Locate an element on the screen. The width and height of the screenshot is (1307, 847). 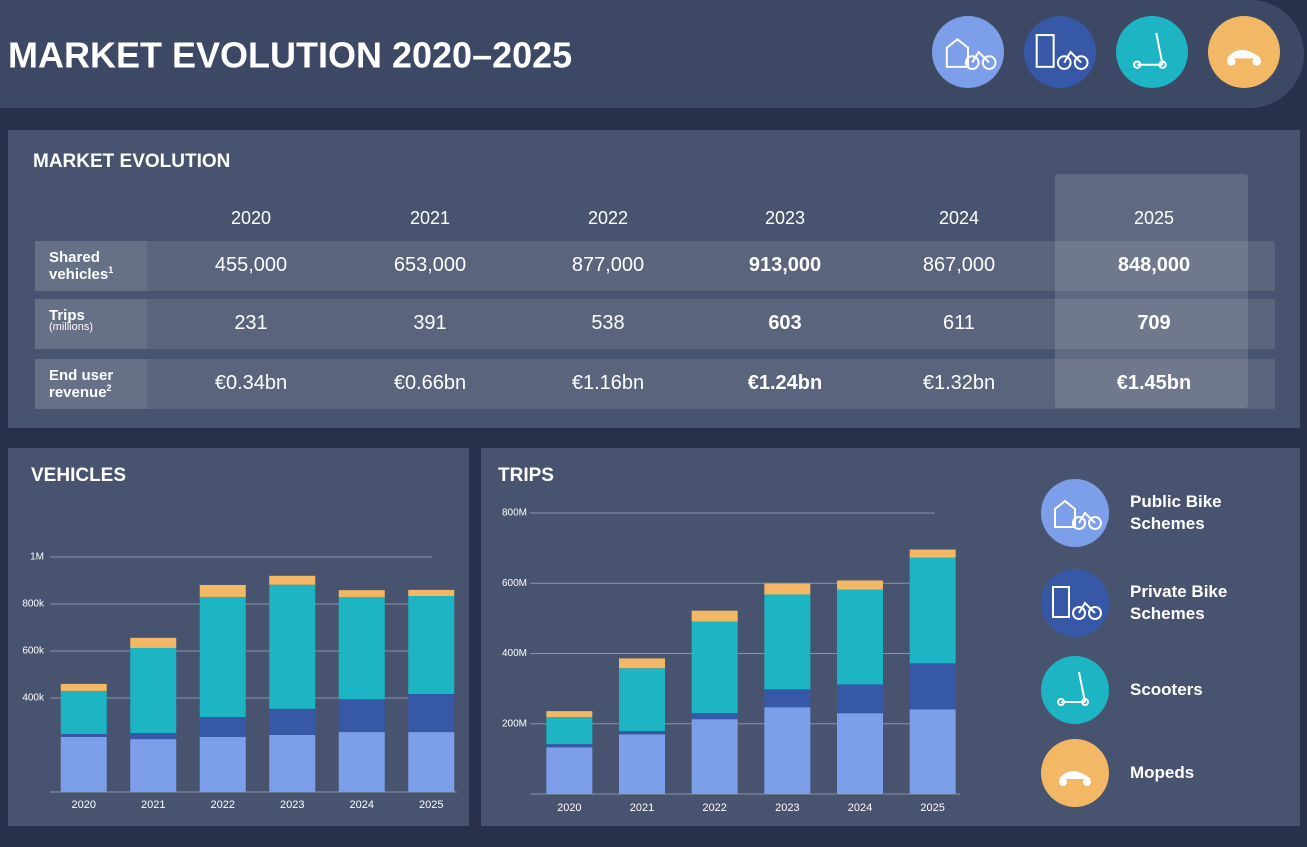
icon-scooter is located at coordinates (1150, 49).